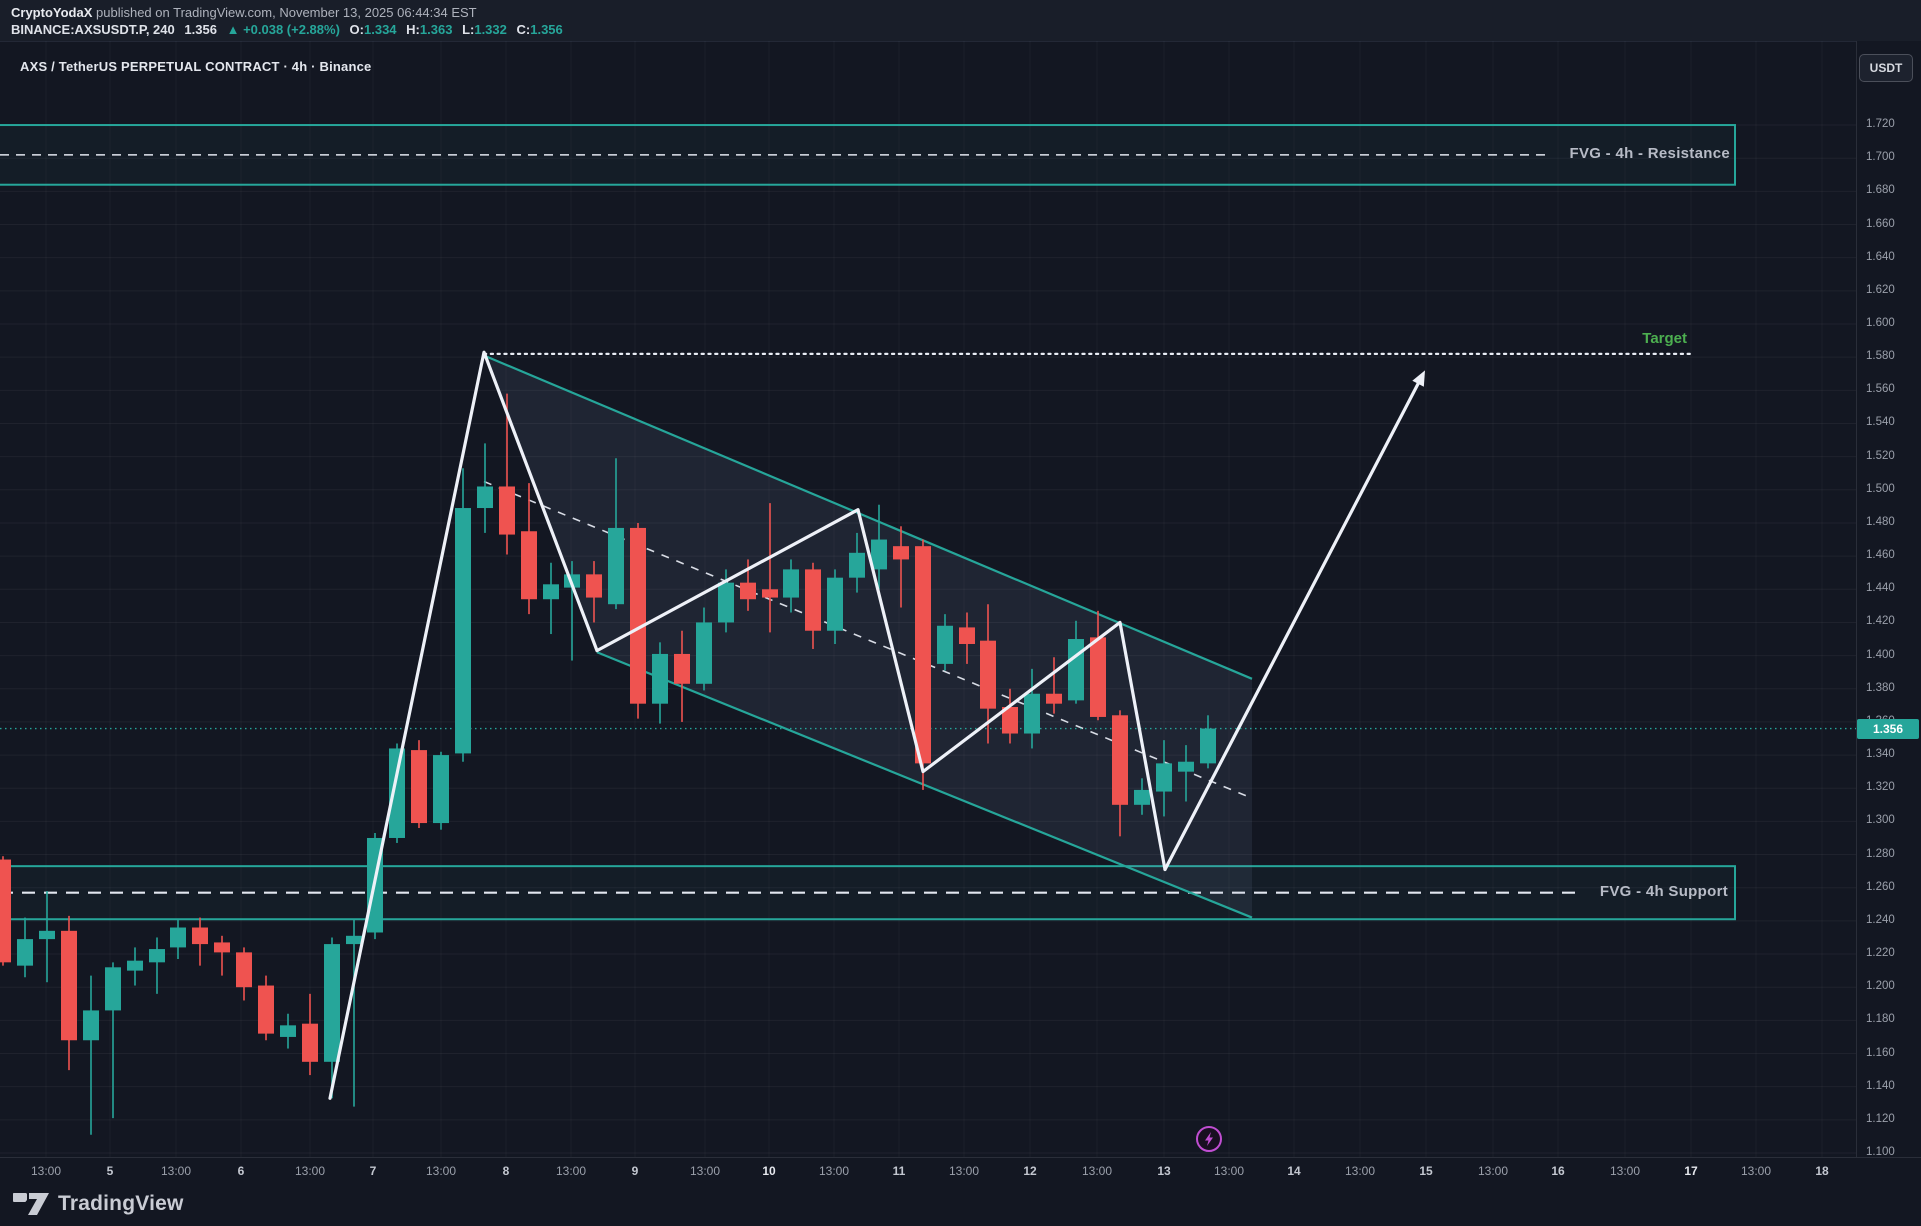 The image size is (1921, 1226). What do you see at coordinates (468, 29) in the screenshot?
I see `low-label: L:` at bounding box center [468, 29].